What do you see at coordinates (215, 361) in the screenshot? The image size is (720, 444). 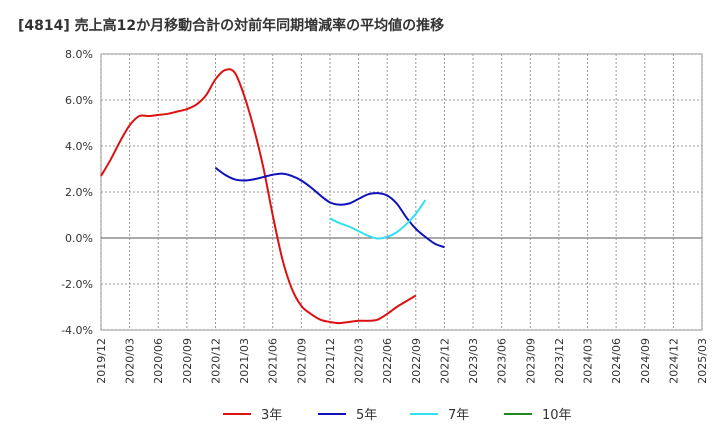 I see `x-tick-label: 2020/12` at bounding box center [215, 361].